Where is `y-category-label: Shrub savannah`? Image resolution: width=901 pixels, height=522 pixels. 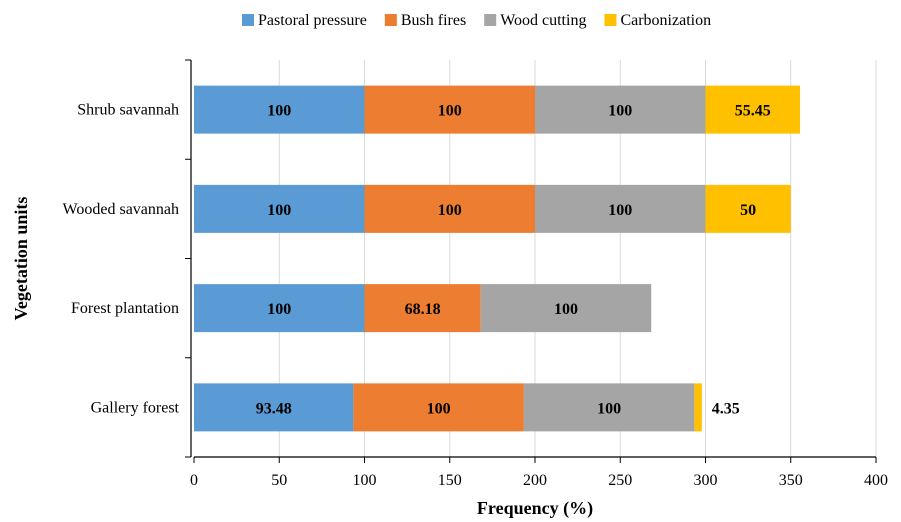 y-category-label: Shrub savannah is located at coordinates (128, 110).